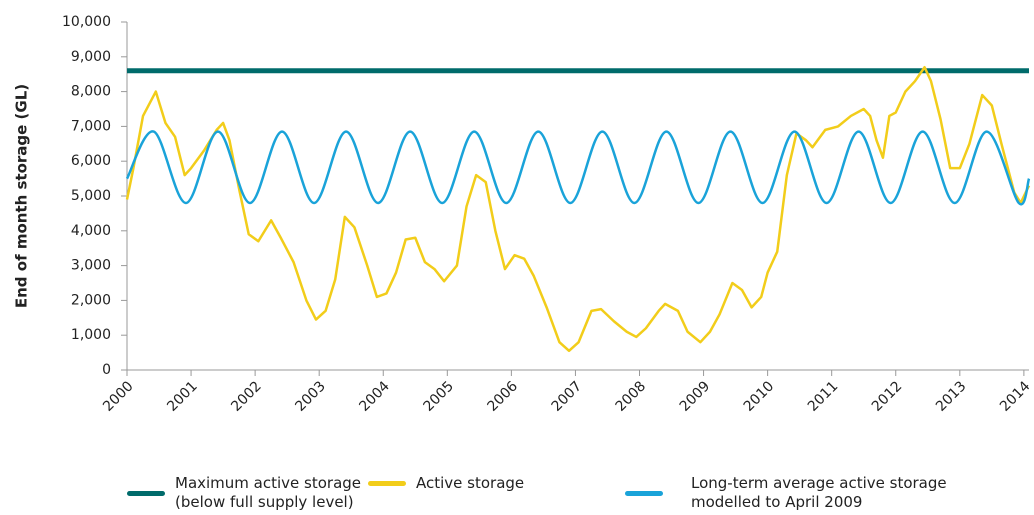 This screenshot has height=515, width=1034. What do you see at coordinates (91, 92) in the screenshot?
I see `y-tick-label: 8,000` at bounding box center [91, 92].